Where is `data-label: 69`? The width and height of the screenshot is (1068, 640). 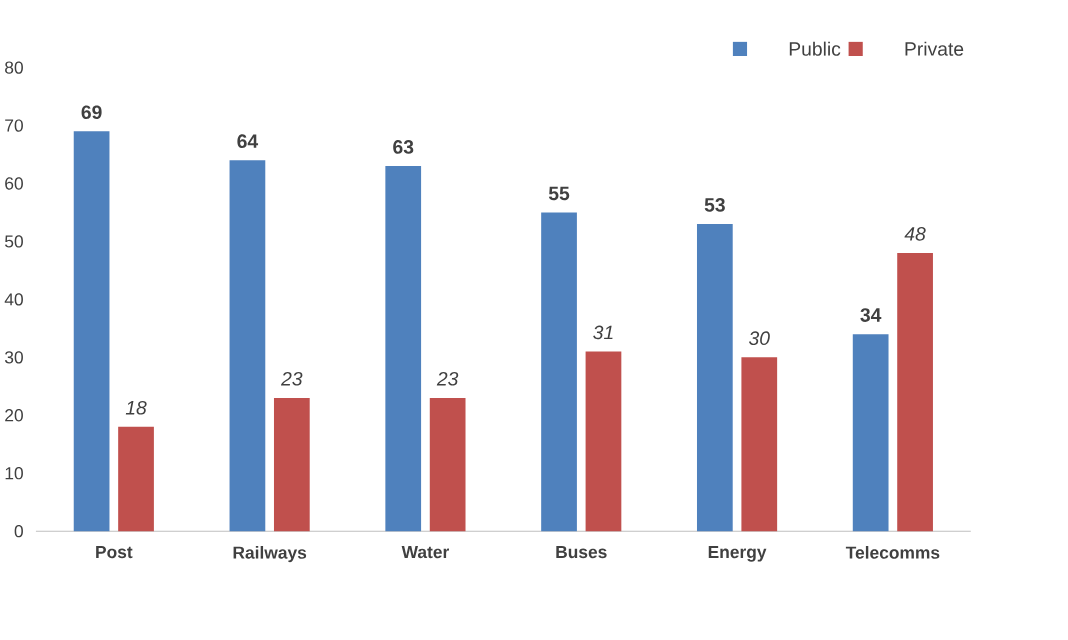
data-label: 69 is located at coordinates (91, 112).